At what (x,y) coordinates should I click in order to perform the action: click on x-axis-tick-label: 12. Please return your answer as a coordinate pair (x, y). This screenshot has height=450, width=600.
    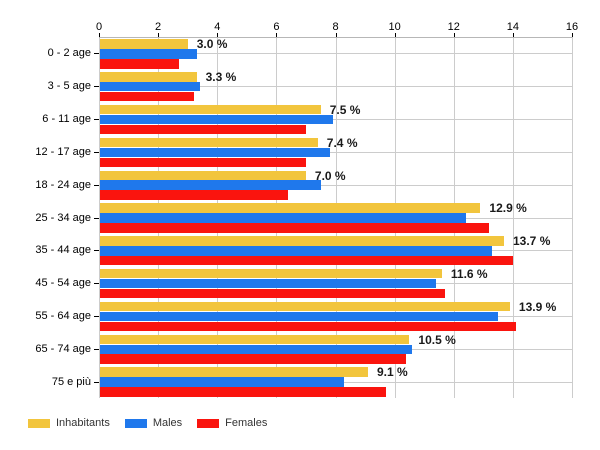
    Looking at the image, I should click on (453, 27).